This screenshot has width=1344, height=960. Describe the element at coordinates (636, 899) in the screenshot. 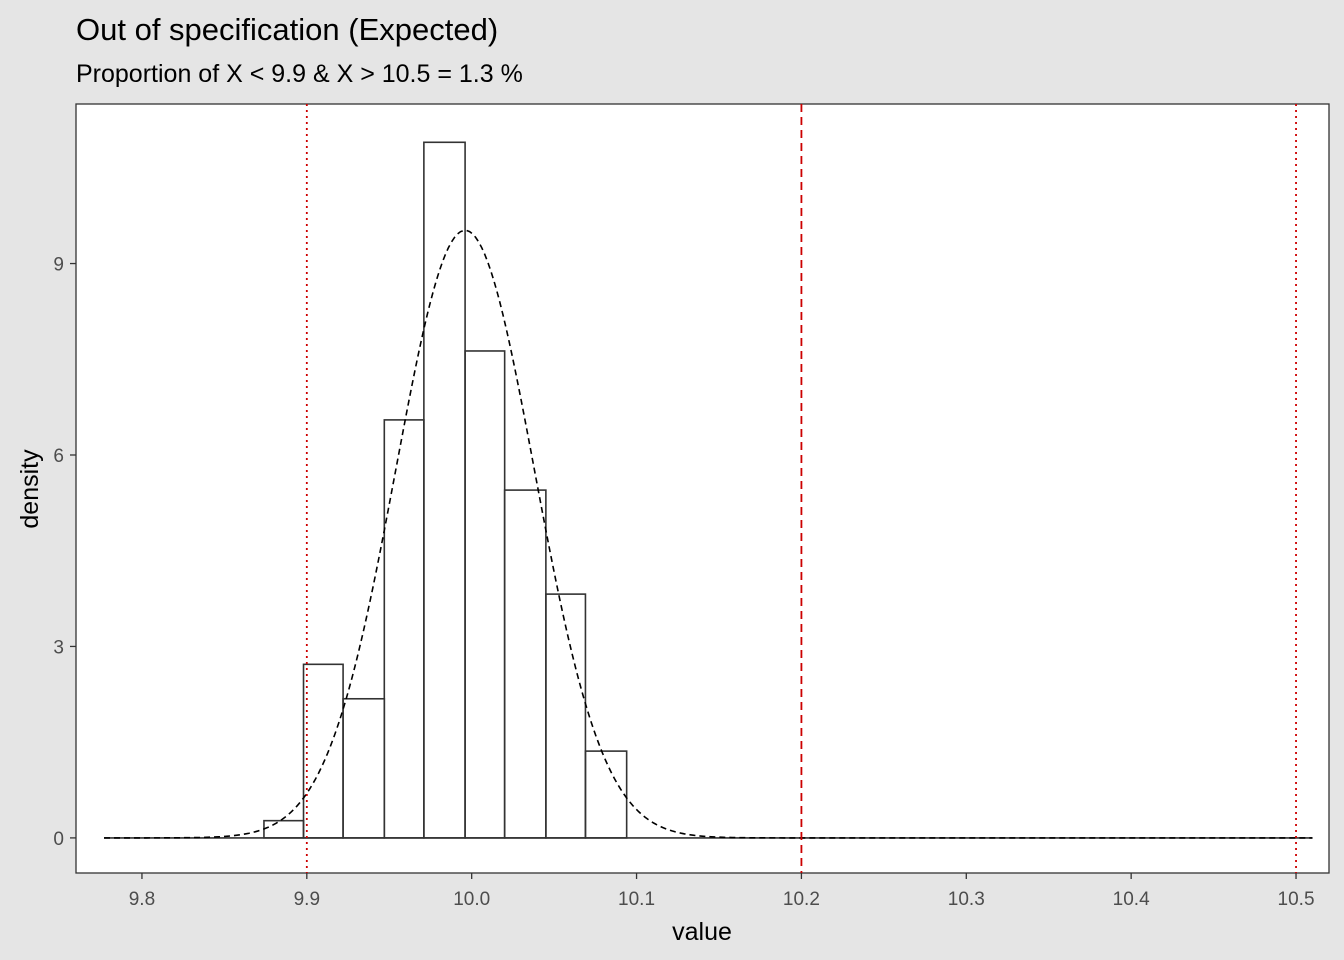

I see `x-tick-label: 10.1` at that location.